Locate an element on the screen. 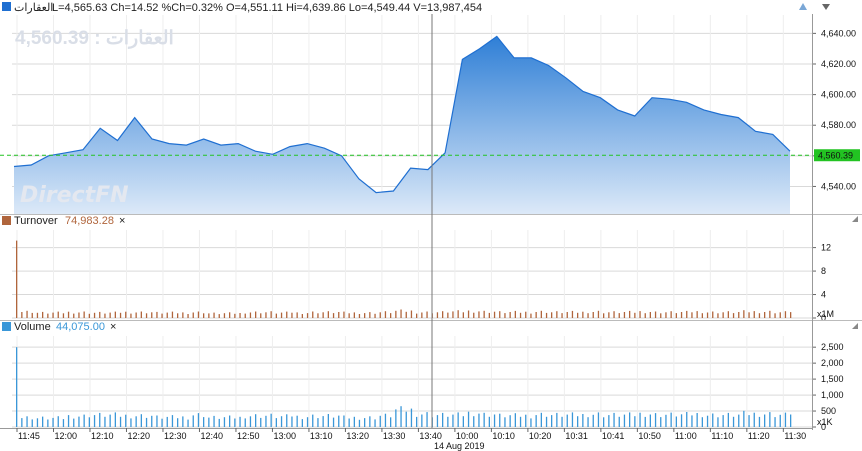 The width and height of the screenshot is (862, 451). x-tick-label: 12:40 is located at coordinates (211, 436).